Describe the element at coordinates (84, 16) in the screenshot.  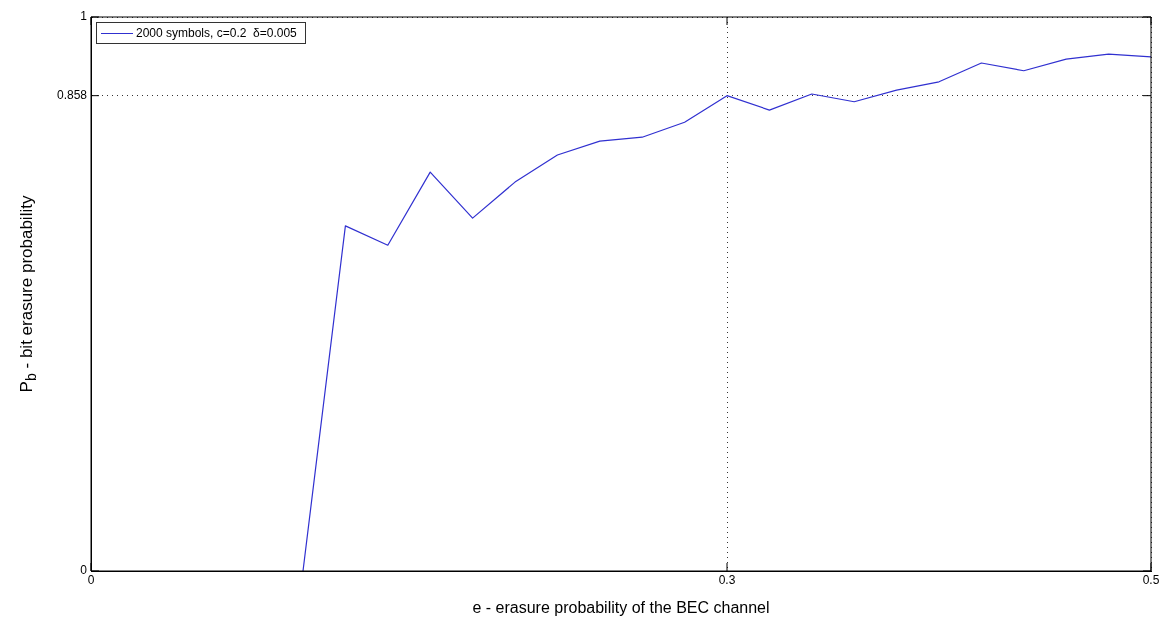
I see `y-tick-label: 1` at that location.